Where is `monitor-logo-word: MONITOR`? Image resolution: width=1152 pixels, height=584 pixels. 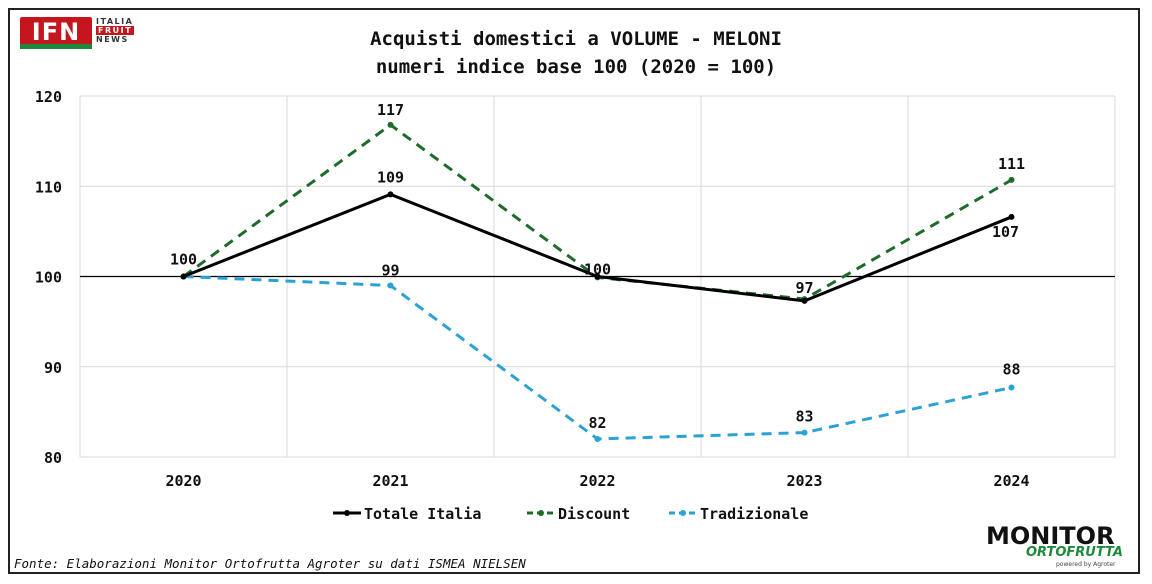 monitor-logo-word: MONITOR is located at coordinates (1050, 536).